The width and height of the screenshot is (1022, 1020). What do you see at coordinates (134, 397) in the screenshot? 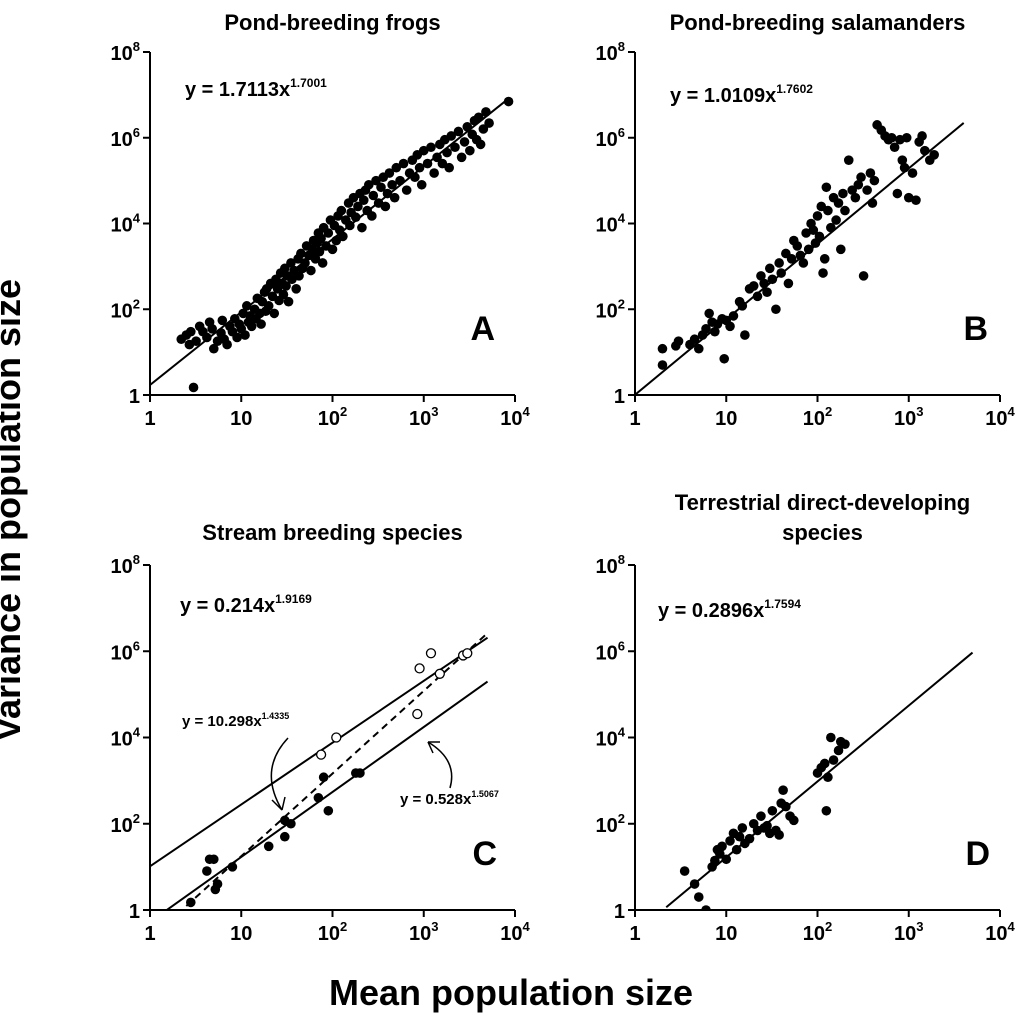
I see `y-tick-label: 1` at bounding box center [134, 397].